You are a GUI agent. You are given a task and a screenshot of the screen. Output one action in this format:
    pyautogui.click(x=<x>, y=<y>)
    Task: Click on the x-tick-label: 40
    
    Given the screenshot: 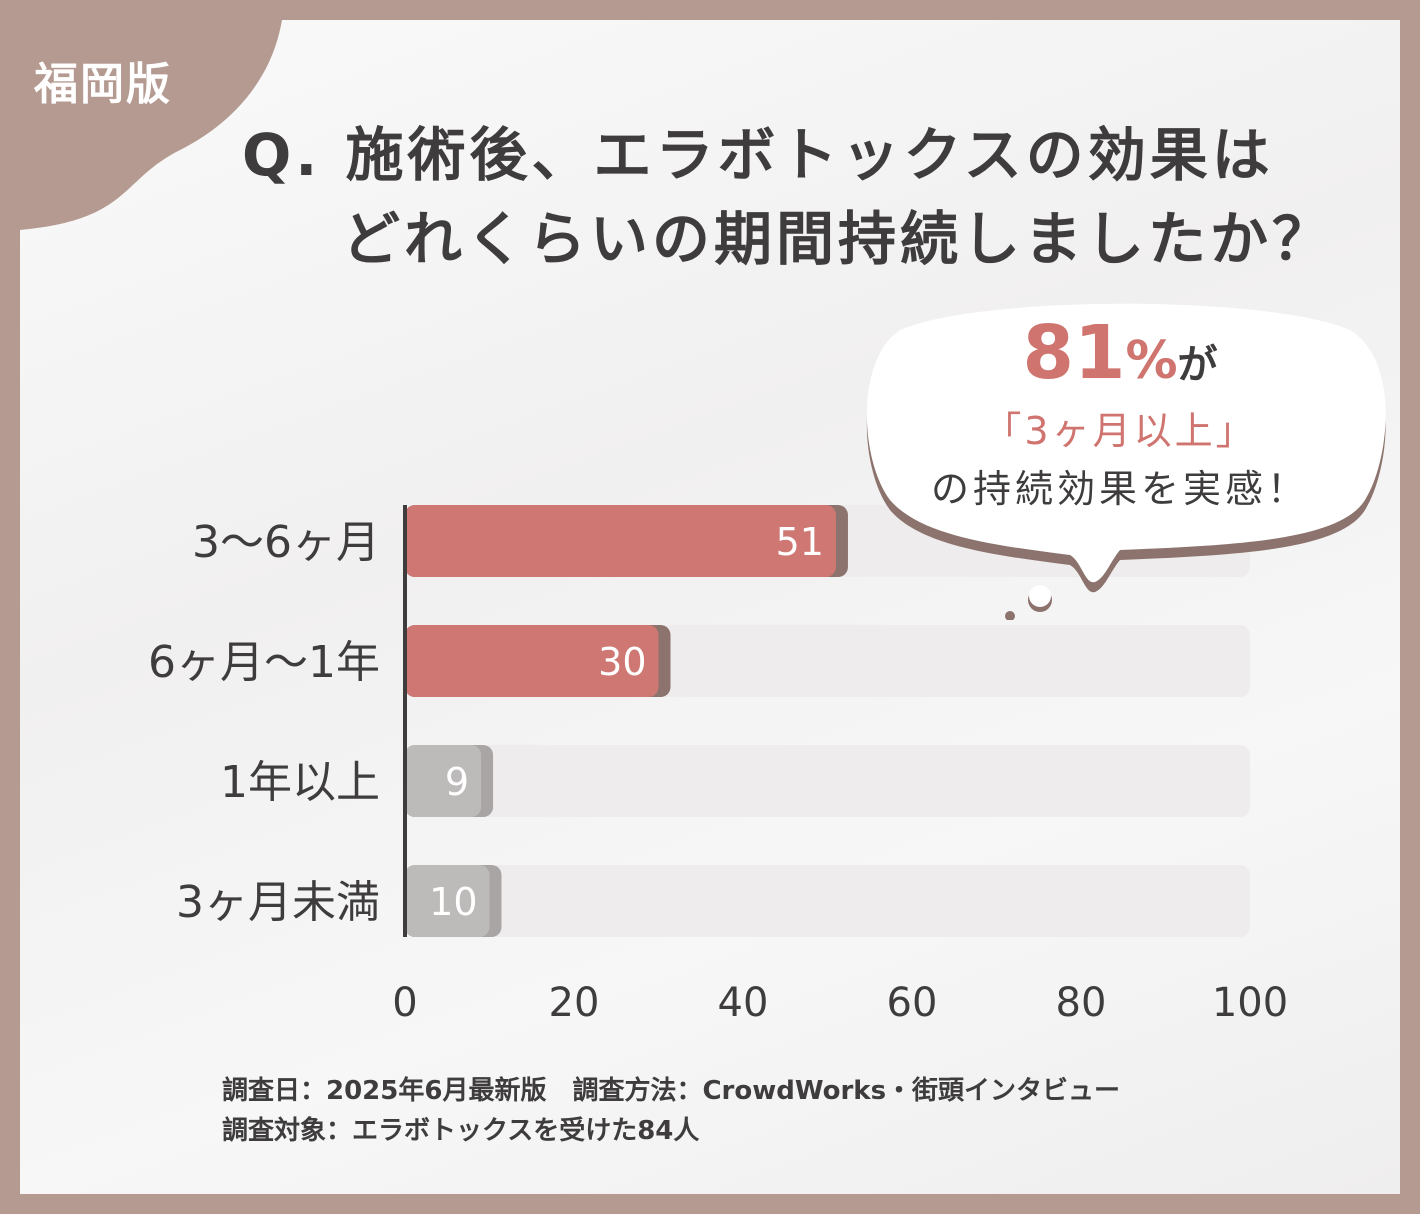 What is the action you would take?
    pyautogui.click(x=743, y=1003)
    